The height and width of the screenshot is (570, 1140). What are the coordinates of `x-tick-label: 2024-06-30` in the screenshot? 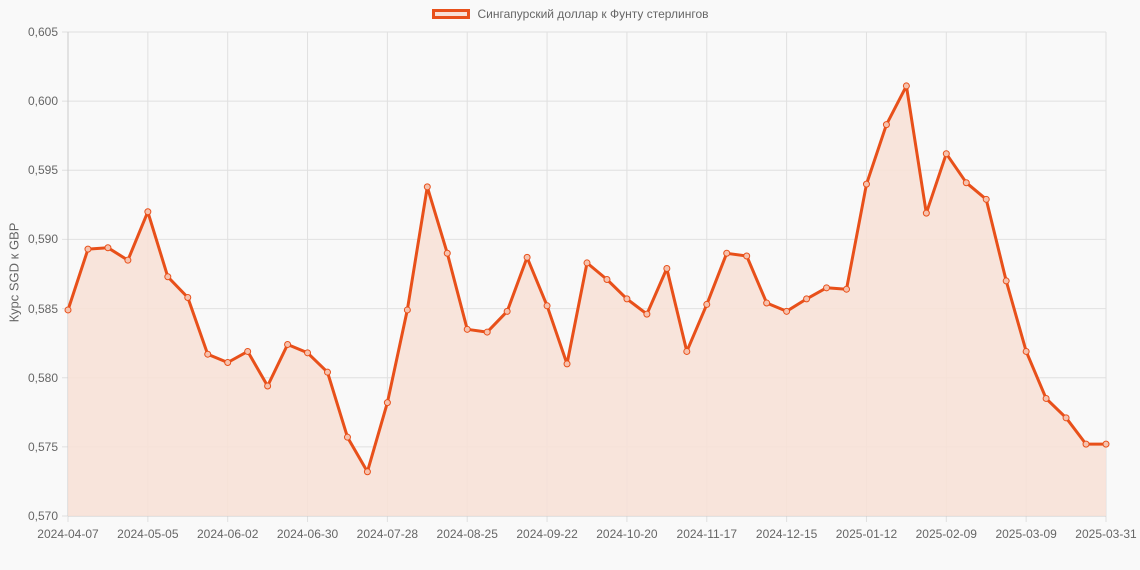 It's located at (307, 534).